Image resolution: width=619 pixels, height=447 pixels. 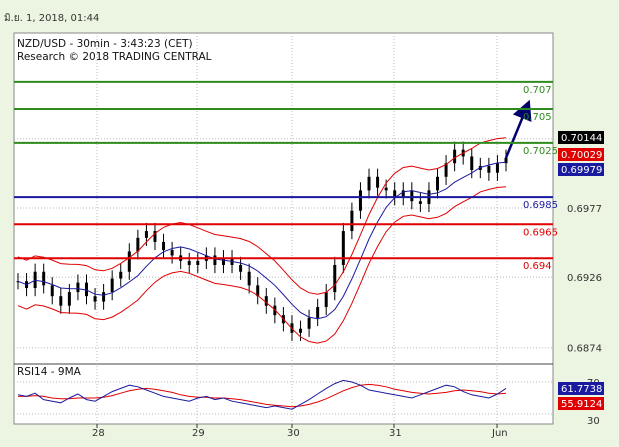 What do you see at coordinates (540, 151) in the screenshot?
I see `level-label: 0.7025` at bounding box center [540, 151].